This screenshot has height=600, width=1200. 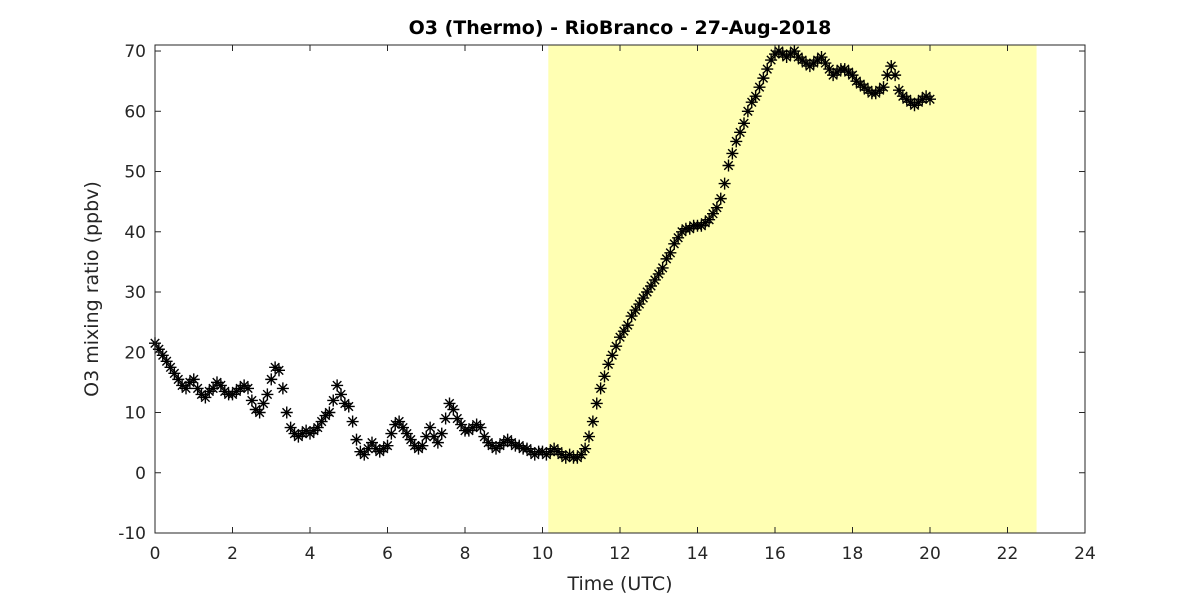 I want to click on x-tick-label: 12, so click(x=620, y=554).